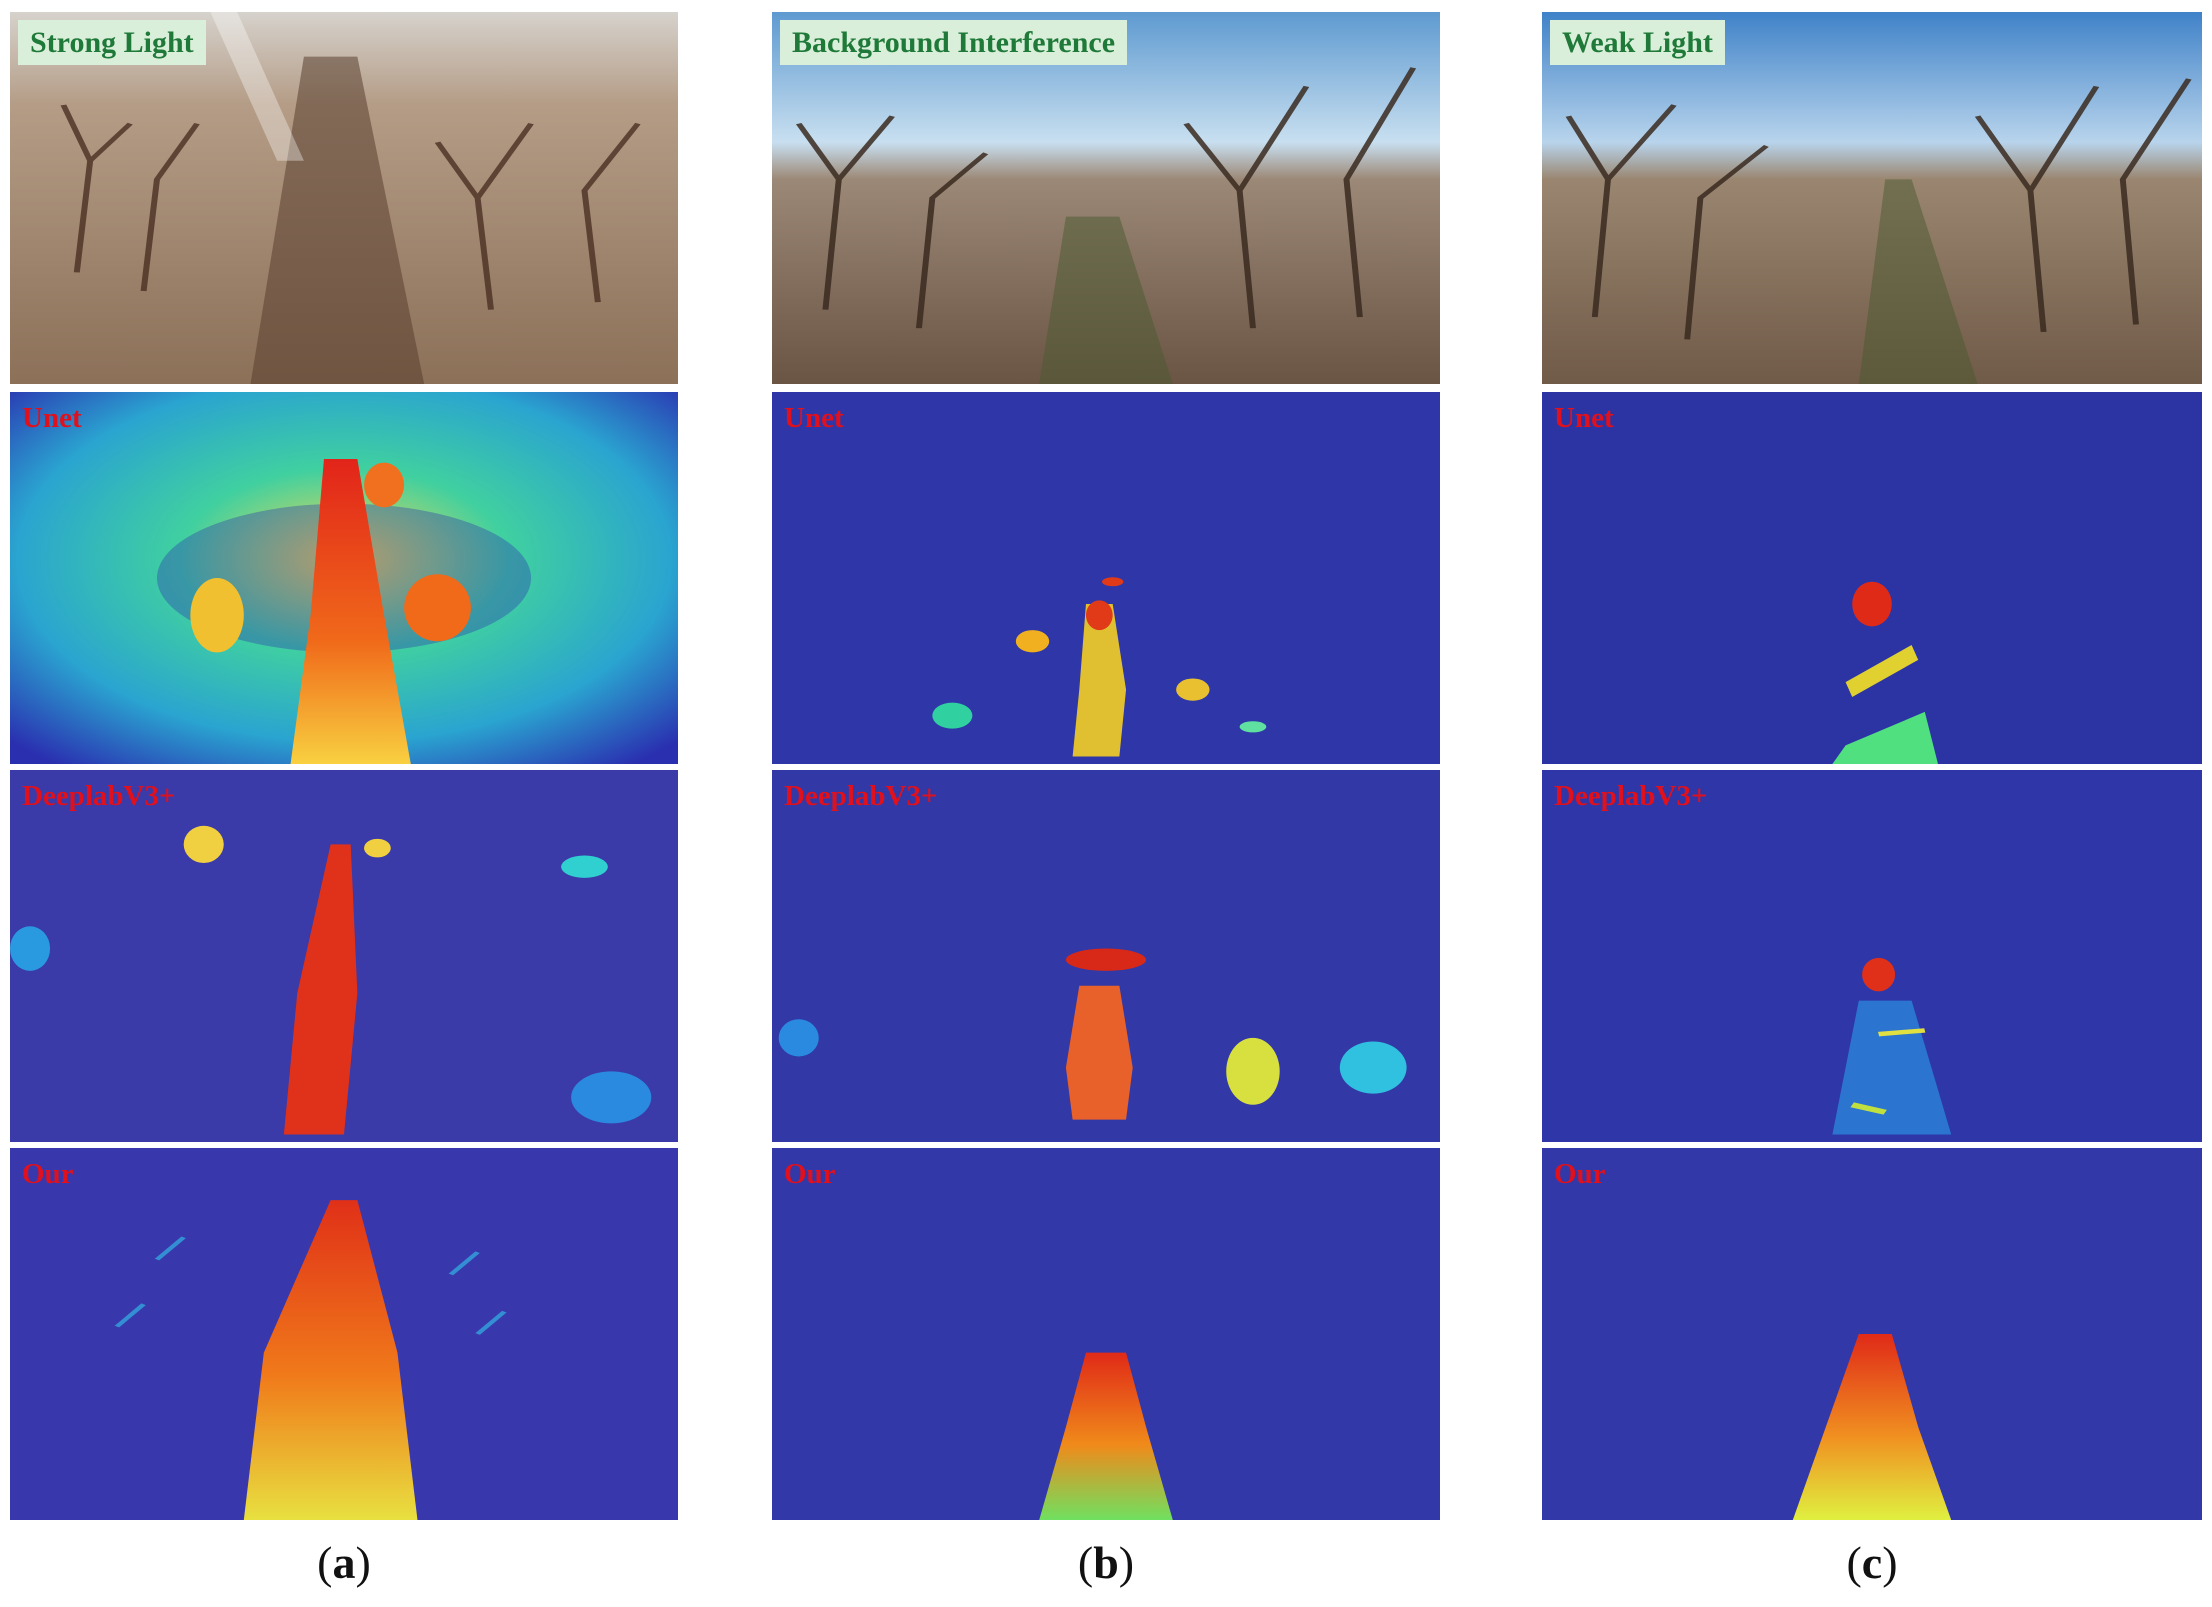 Image resolution: width=2212 pixels, height=1607 pixels. What do you see at coordinates (112, 42) in the screenshot?
I see `scene-label-a: Strong Light` at bounding box center [112, 42].